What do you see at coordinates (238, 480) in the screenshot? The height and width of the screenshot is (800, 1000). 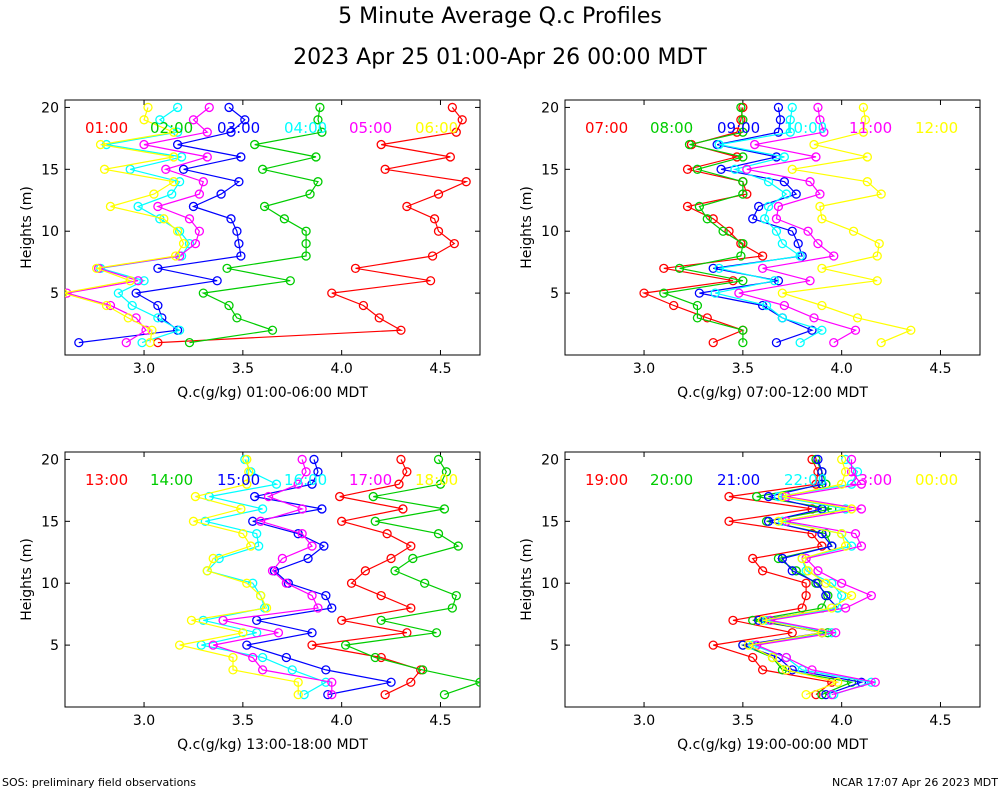 I see `legend-label-1500: 15:00` at bounding box center [238, 480].